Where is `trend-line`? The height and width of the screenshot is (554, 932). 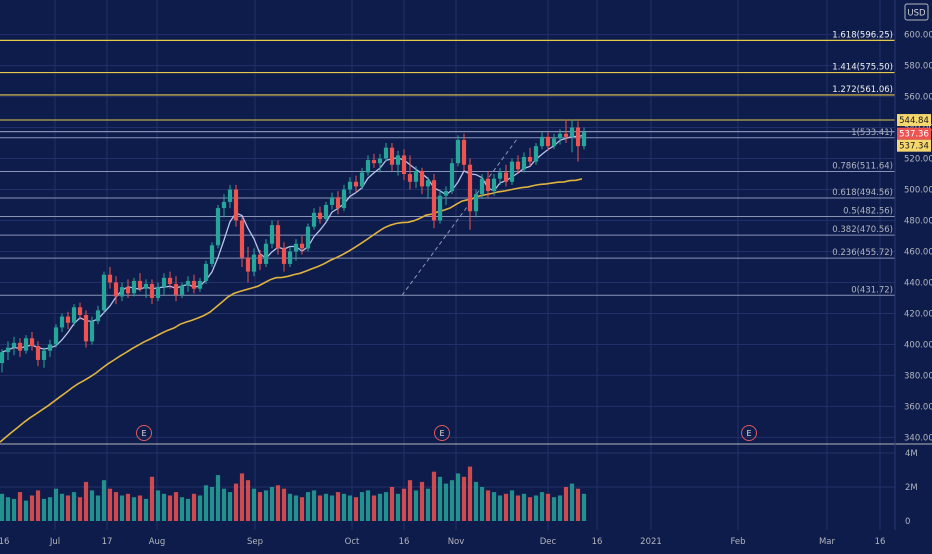
trend-line is located at coordinates (460, 216).